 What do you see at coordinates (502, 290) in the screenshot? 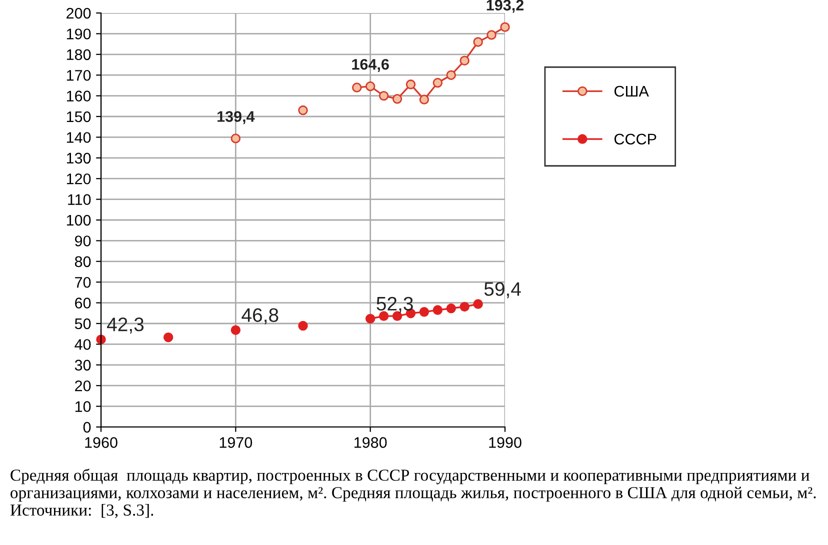
I see `annotation: 59,4` at bounding box center [502, 290].